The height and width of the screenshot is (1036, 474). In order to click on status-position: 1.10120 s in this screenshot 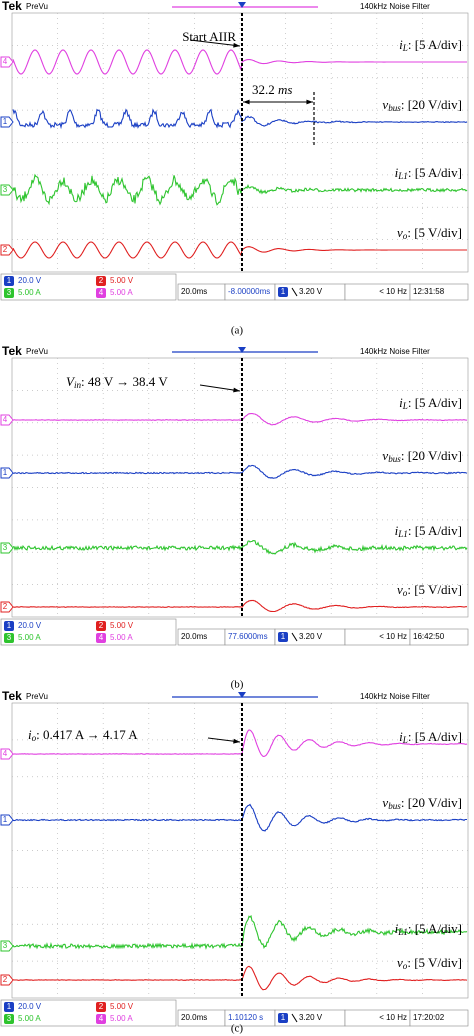, I will do `click(245, 1017)`.